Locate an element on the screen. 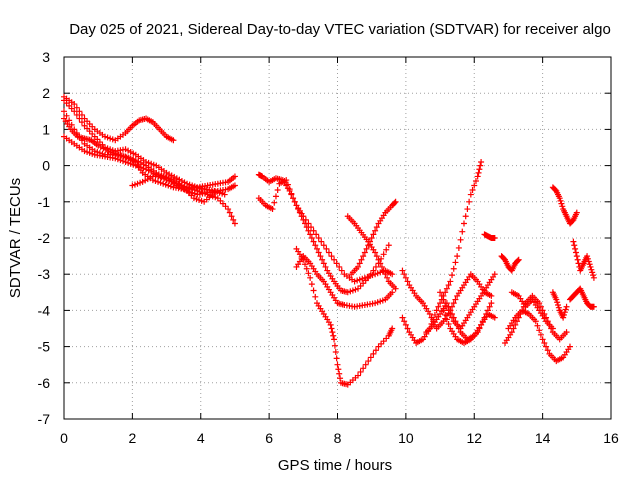 The image size is (640, 480). y-tick-label: -1 is located at coordinates (44, 202).